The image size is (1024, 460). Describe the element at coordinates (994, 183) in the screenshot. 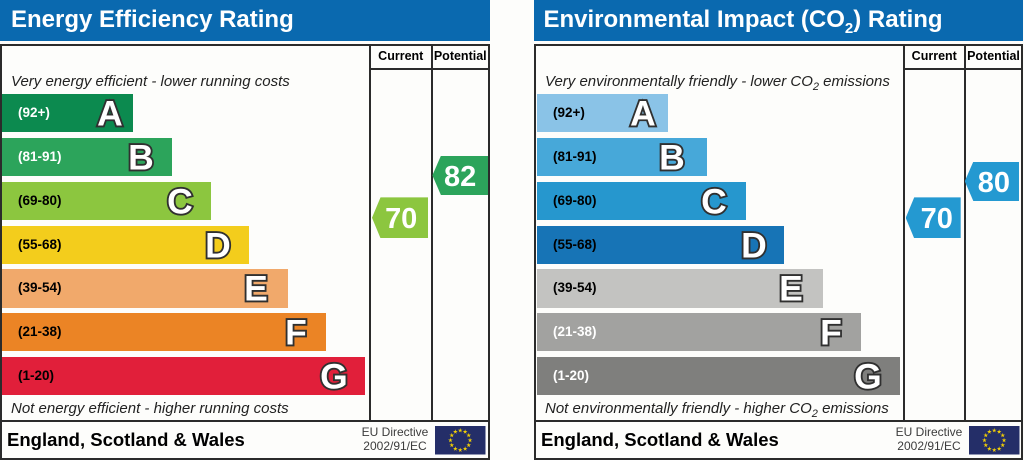

I see `svg-text: 80` at that location.